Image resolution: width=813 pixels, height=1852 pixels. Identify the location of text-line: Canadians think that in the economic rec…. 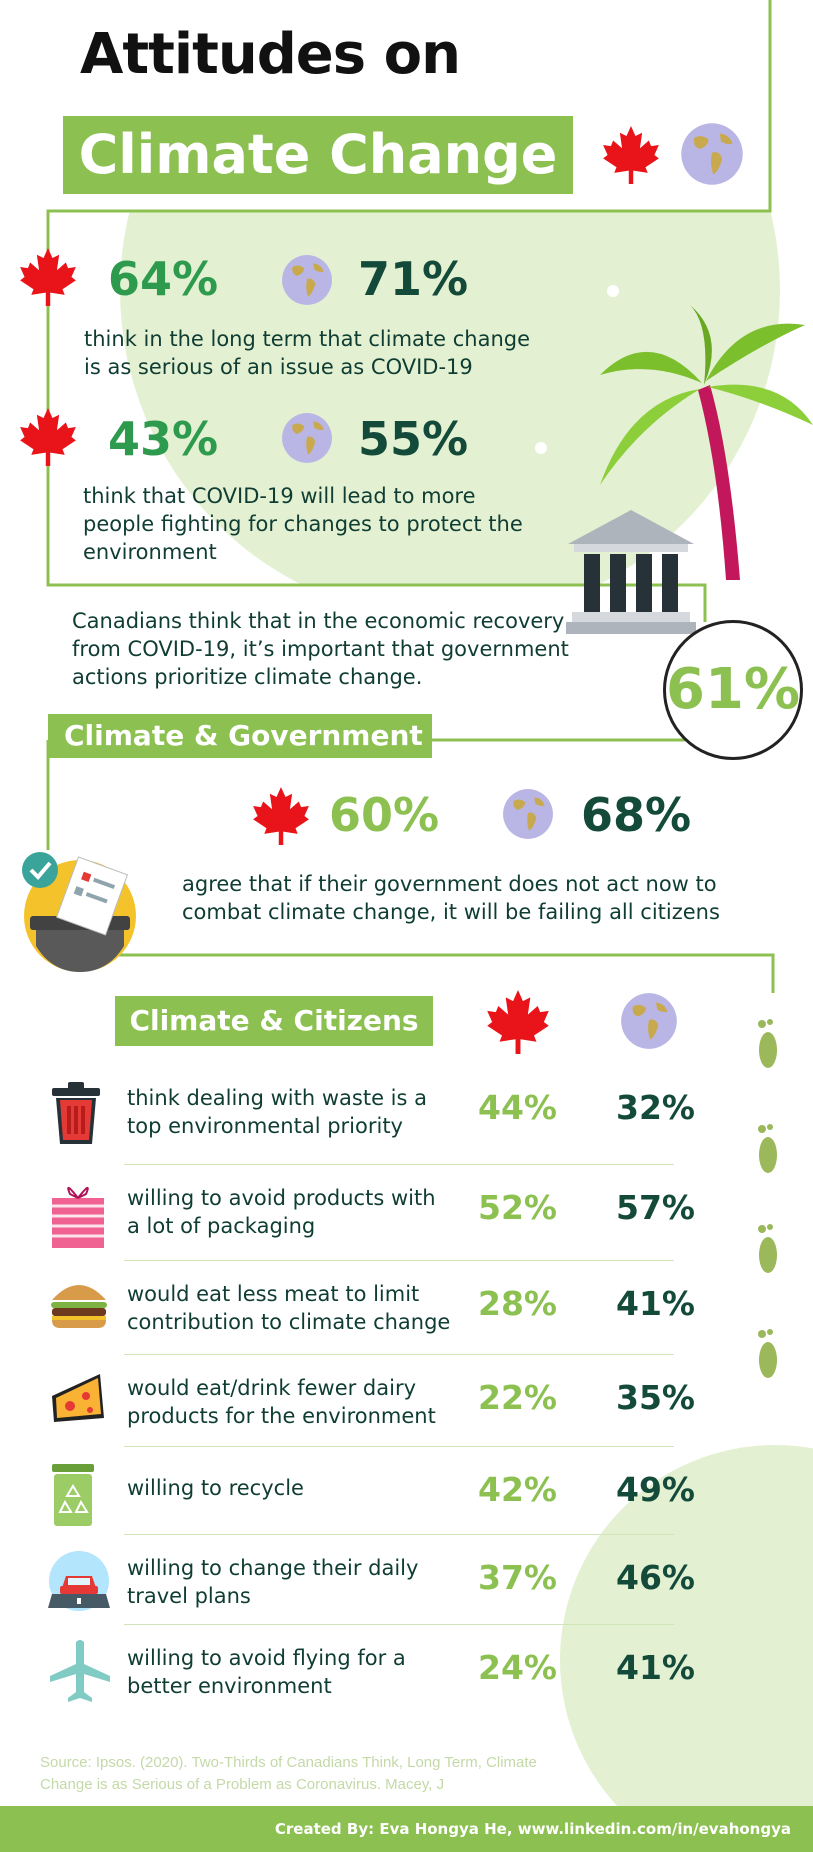
(318, 621).